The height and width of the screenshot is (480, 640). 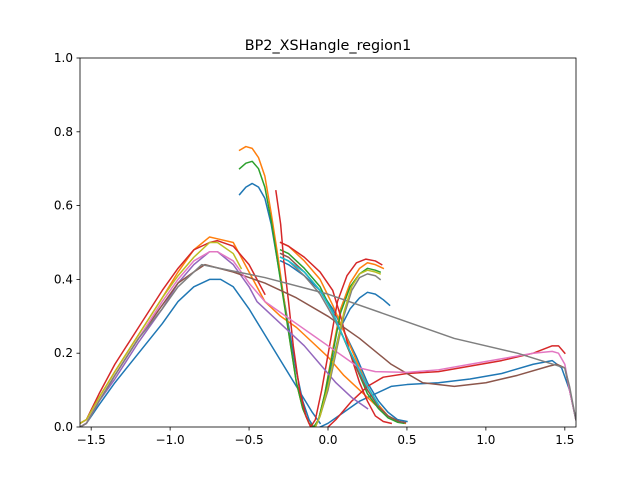 I want to click on x-tick-label: 1.5, so click(x=564, y=440).